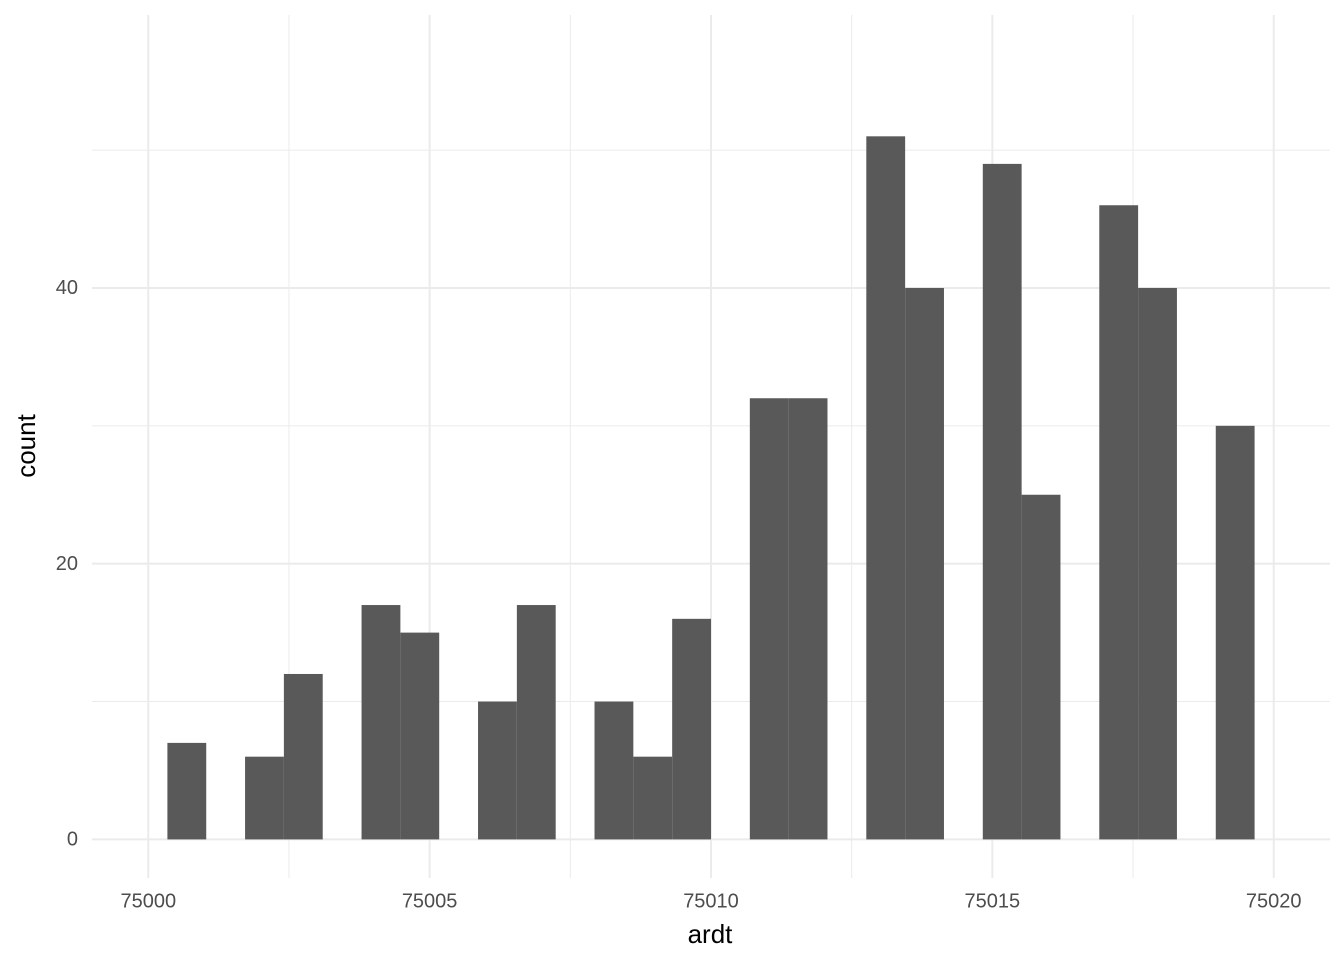 The image size is (1344, 960). I want to click on y-tick-label: 0, so click(72, 840).